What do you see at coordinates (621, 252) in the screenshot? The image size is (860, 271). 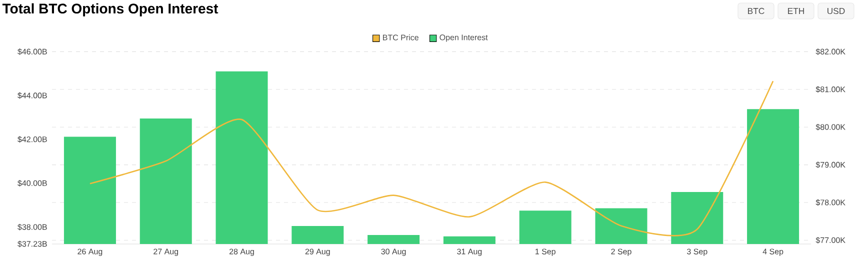 I see `x-tick-label: 2 Sep` at bounding box center [621, 252].